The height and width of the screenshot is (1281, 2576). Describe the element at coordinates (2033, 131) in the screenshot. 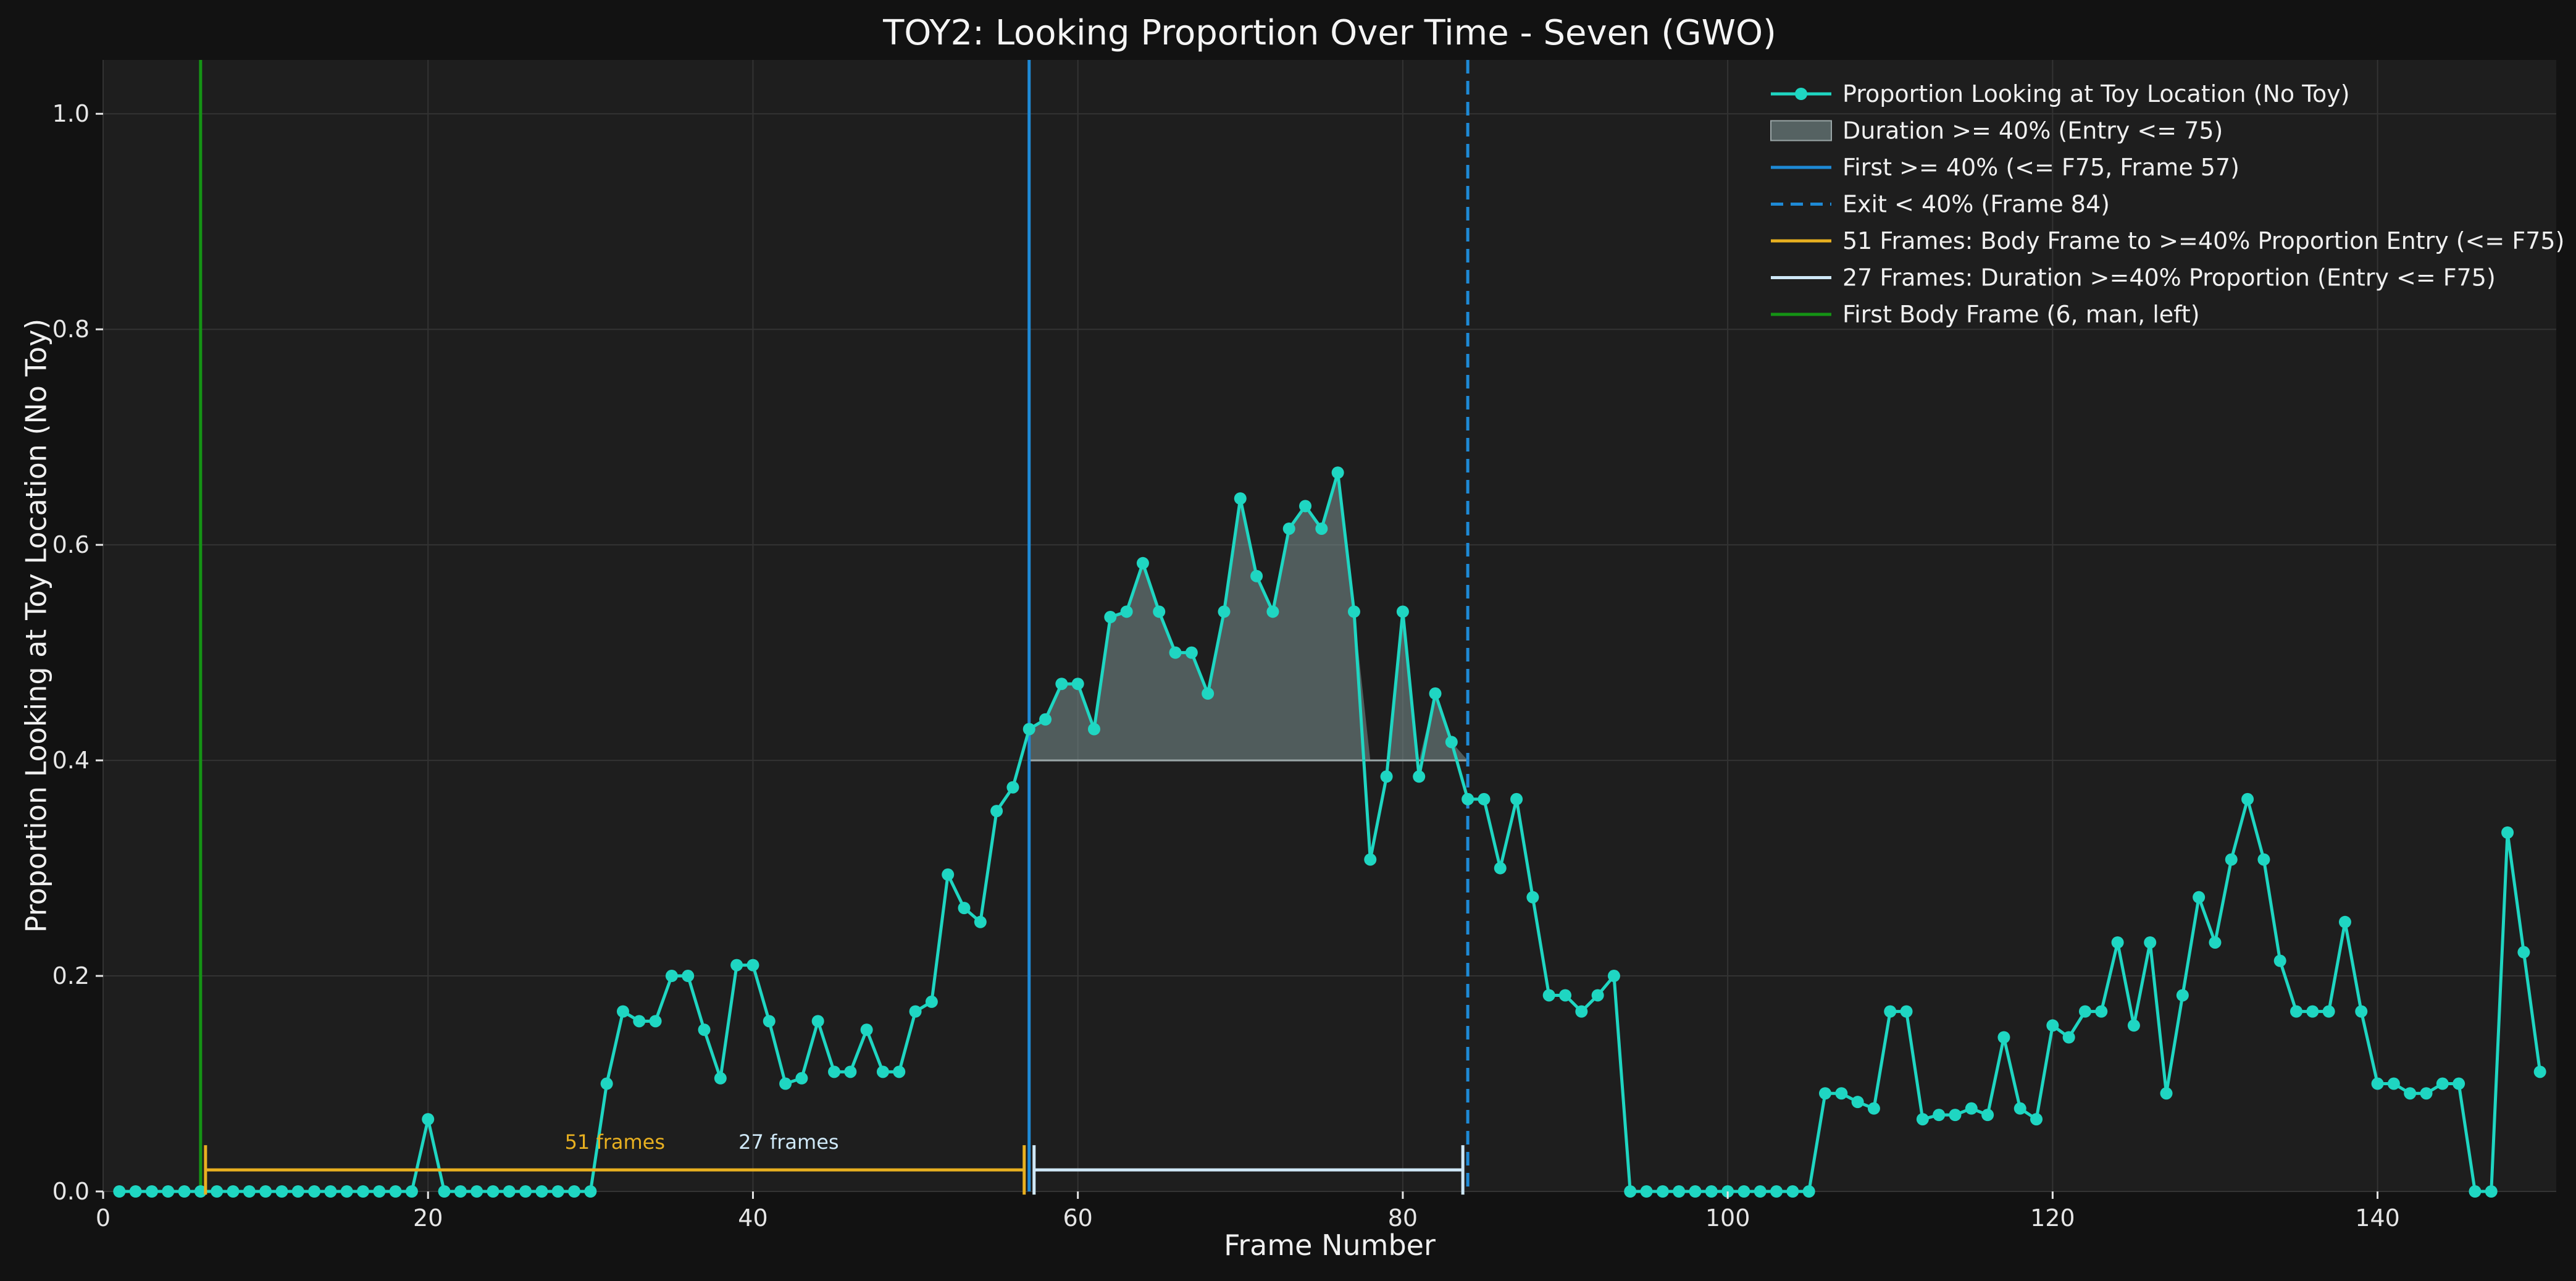

I see `legend-label: Duration >= 40% (Entry <= 75)` at that location.